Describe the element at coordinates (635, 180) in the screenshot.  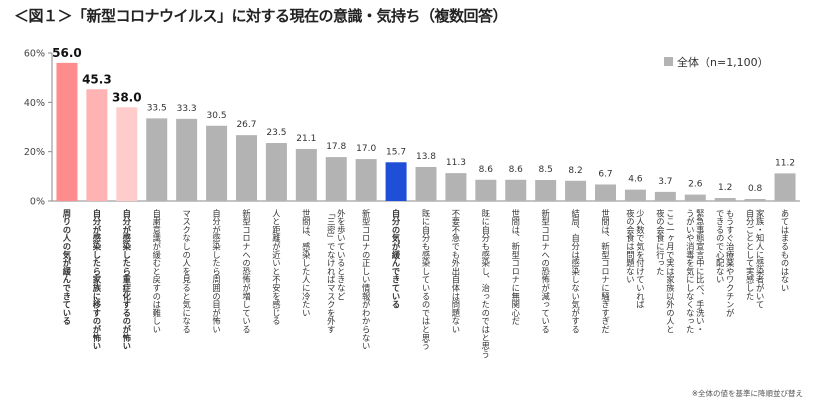
I see `value-label: 4.6` at that location.